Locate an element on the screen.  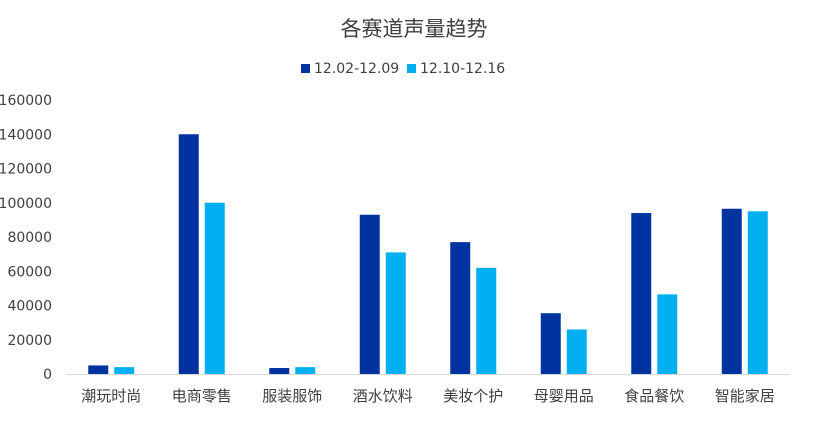
x-category-label: 服装服饰 is located at coordinates (292, 396).